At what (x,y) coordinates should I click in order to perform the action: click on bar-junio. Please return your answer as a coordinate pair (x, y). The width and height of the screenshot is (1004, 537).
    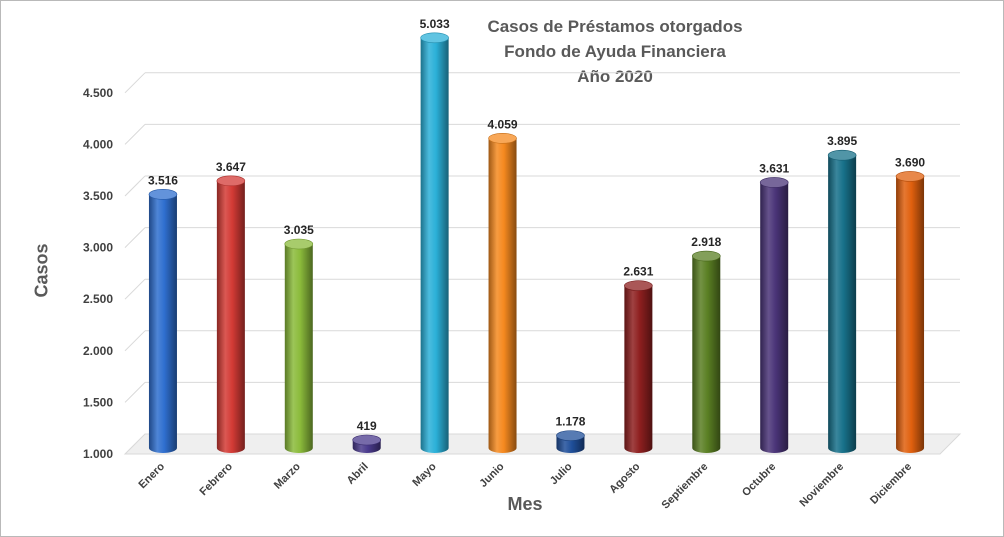
    Looking at the image, I should click on (502, 293).